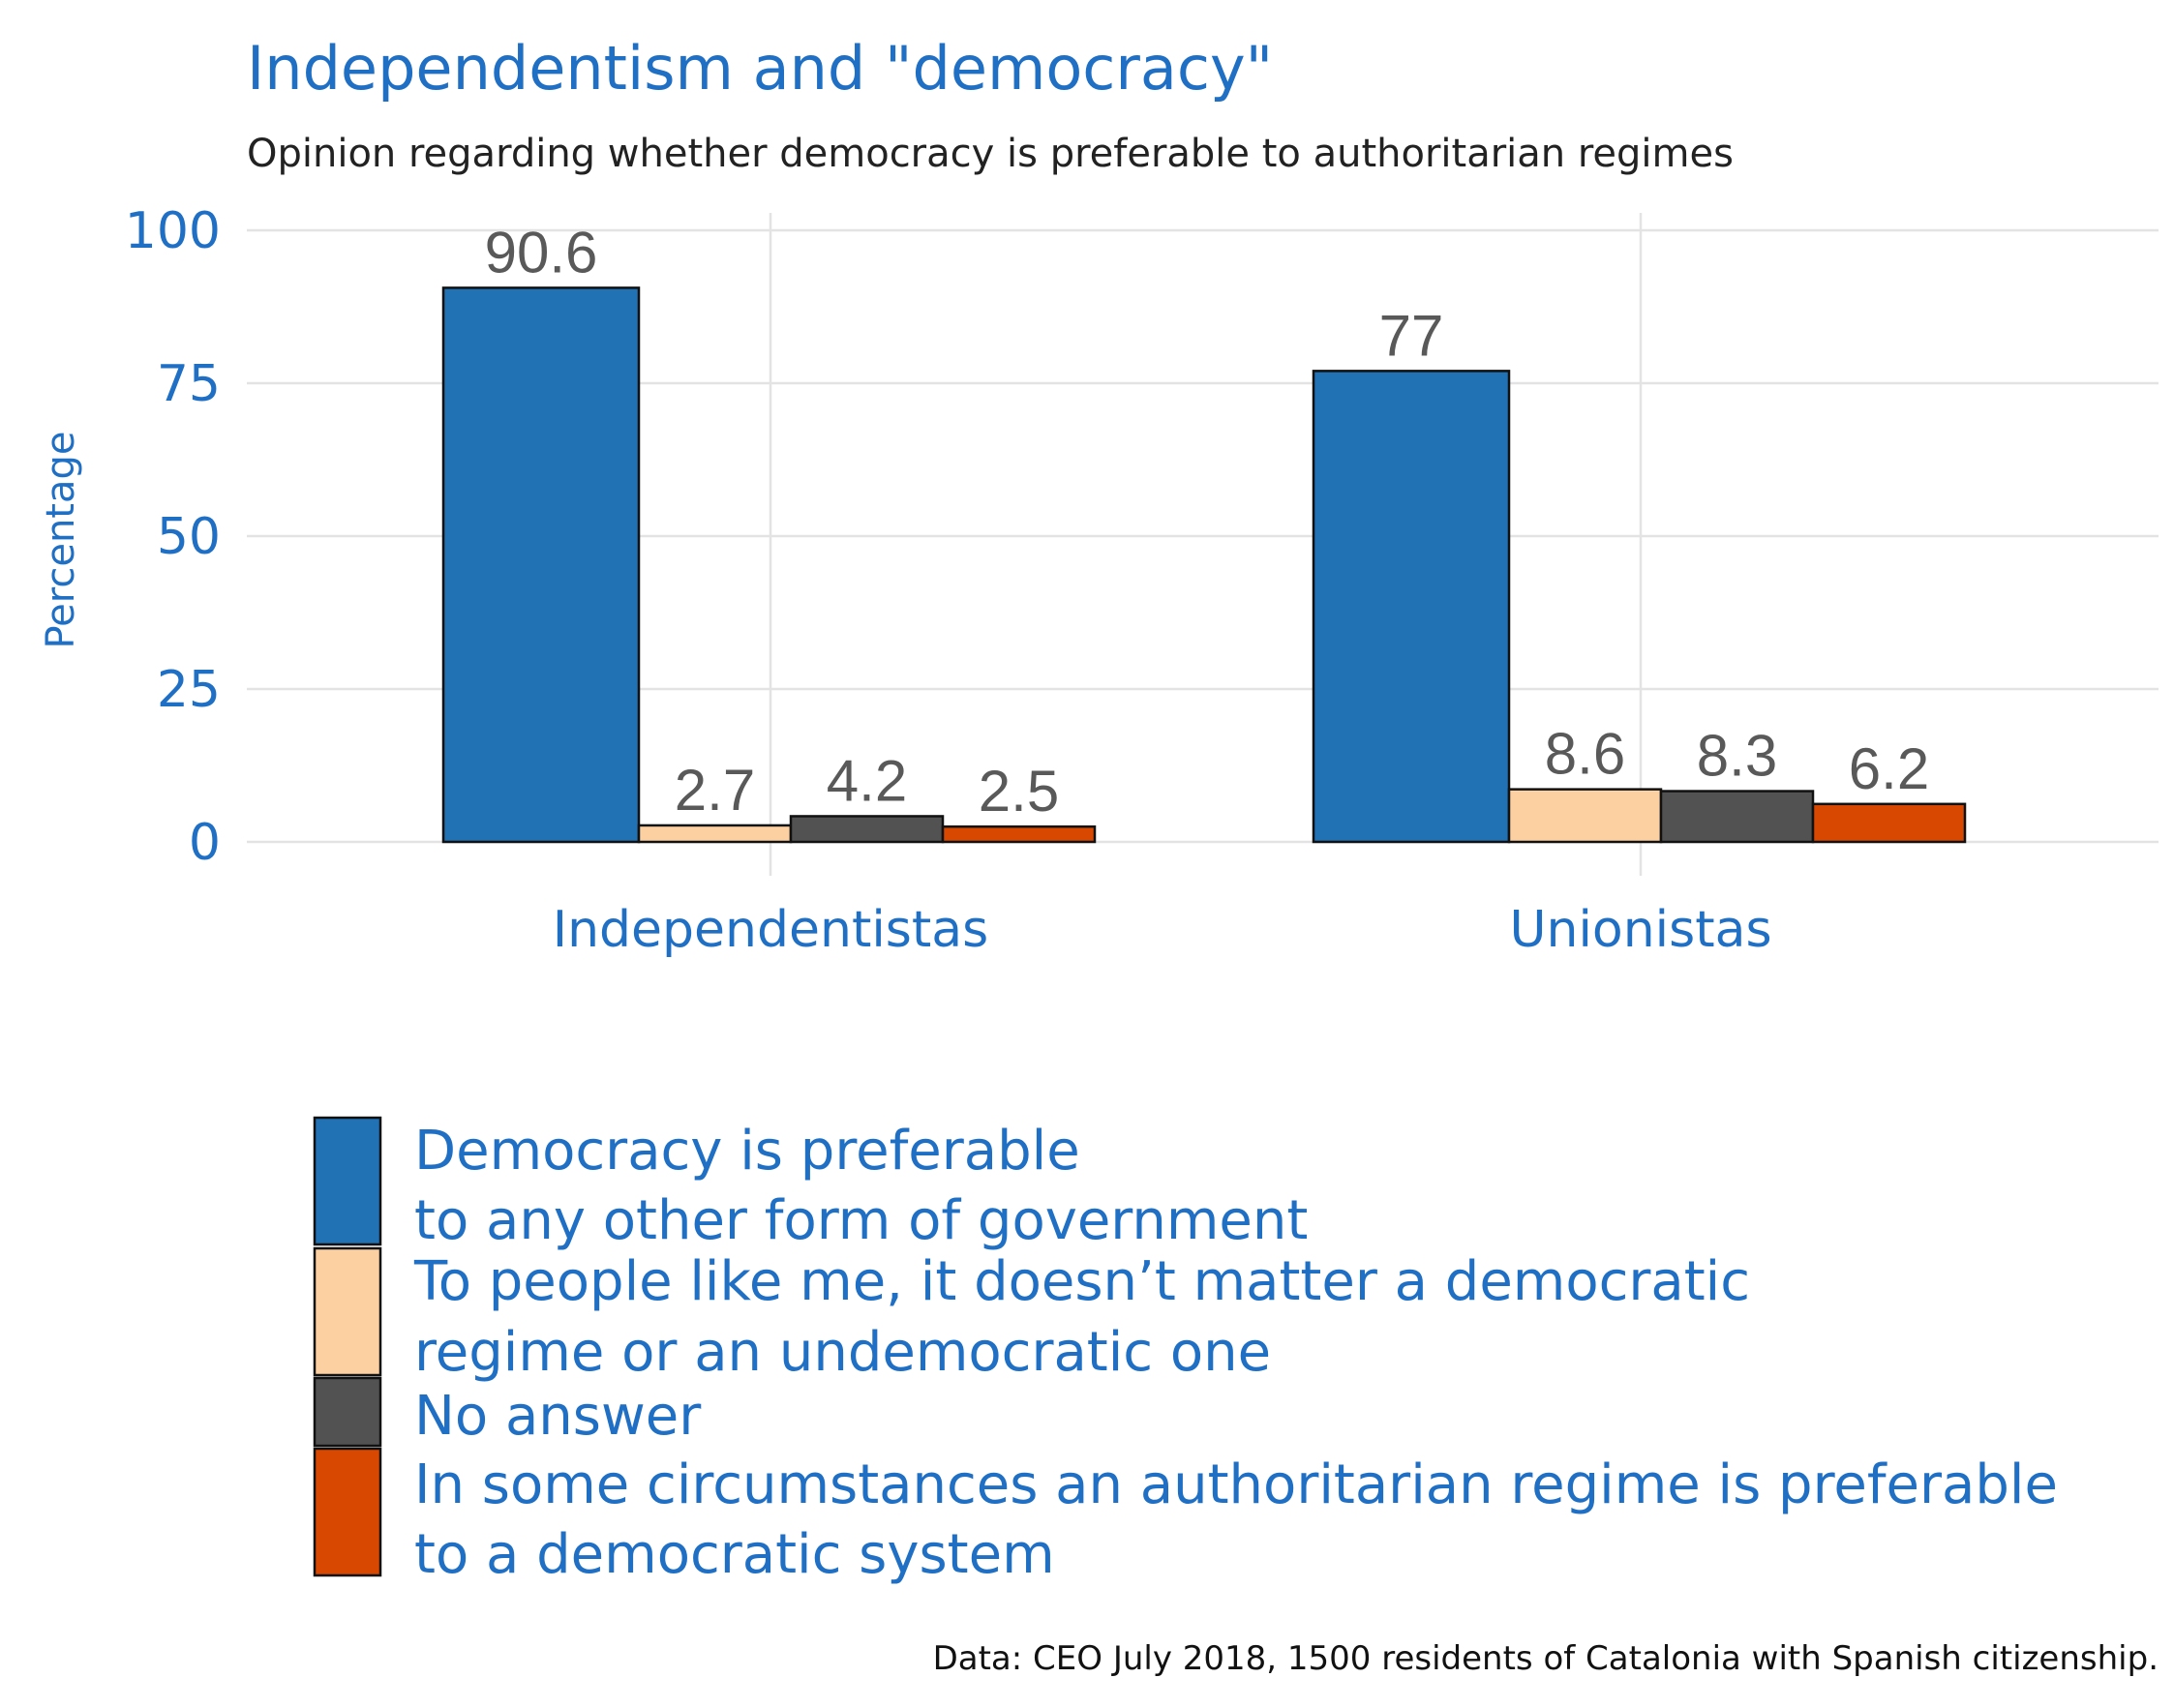  What do you see at coordinates (867, 781) in the screenshot?
I see `data-label: 4.2` at bounding box center [867, 781].